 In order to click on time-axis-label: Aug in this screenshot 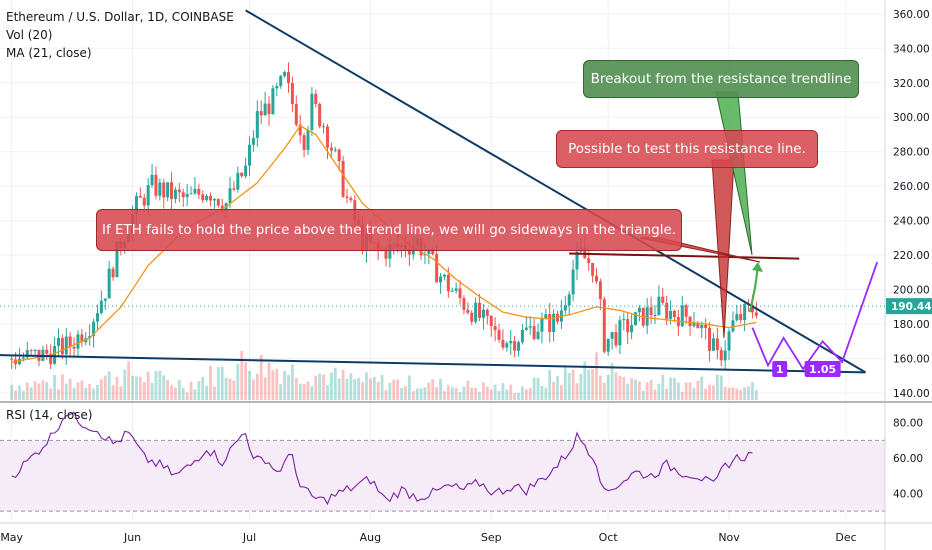, I will do `click(370, 537)`.